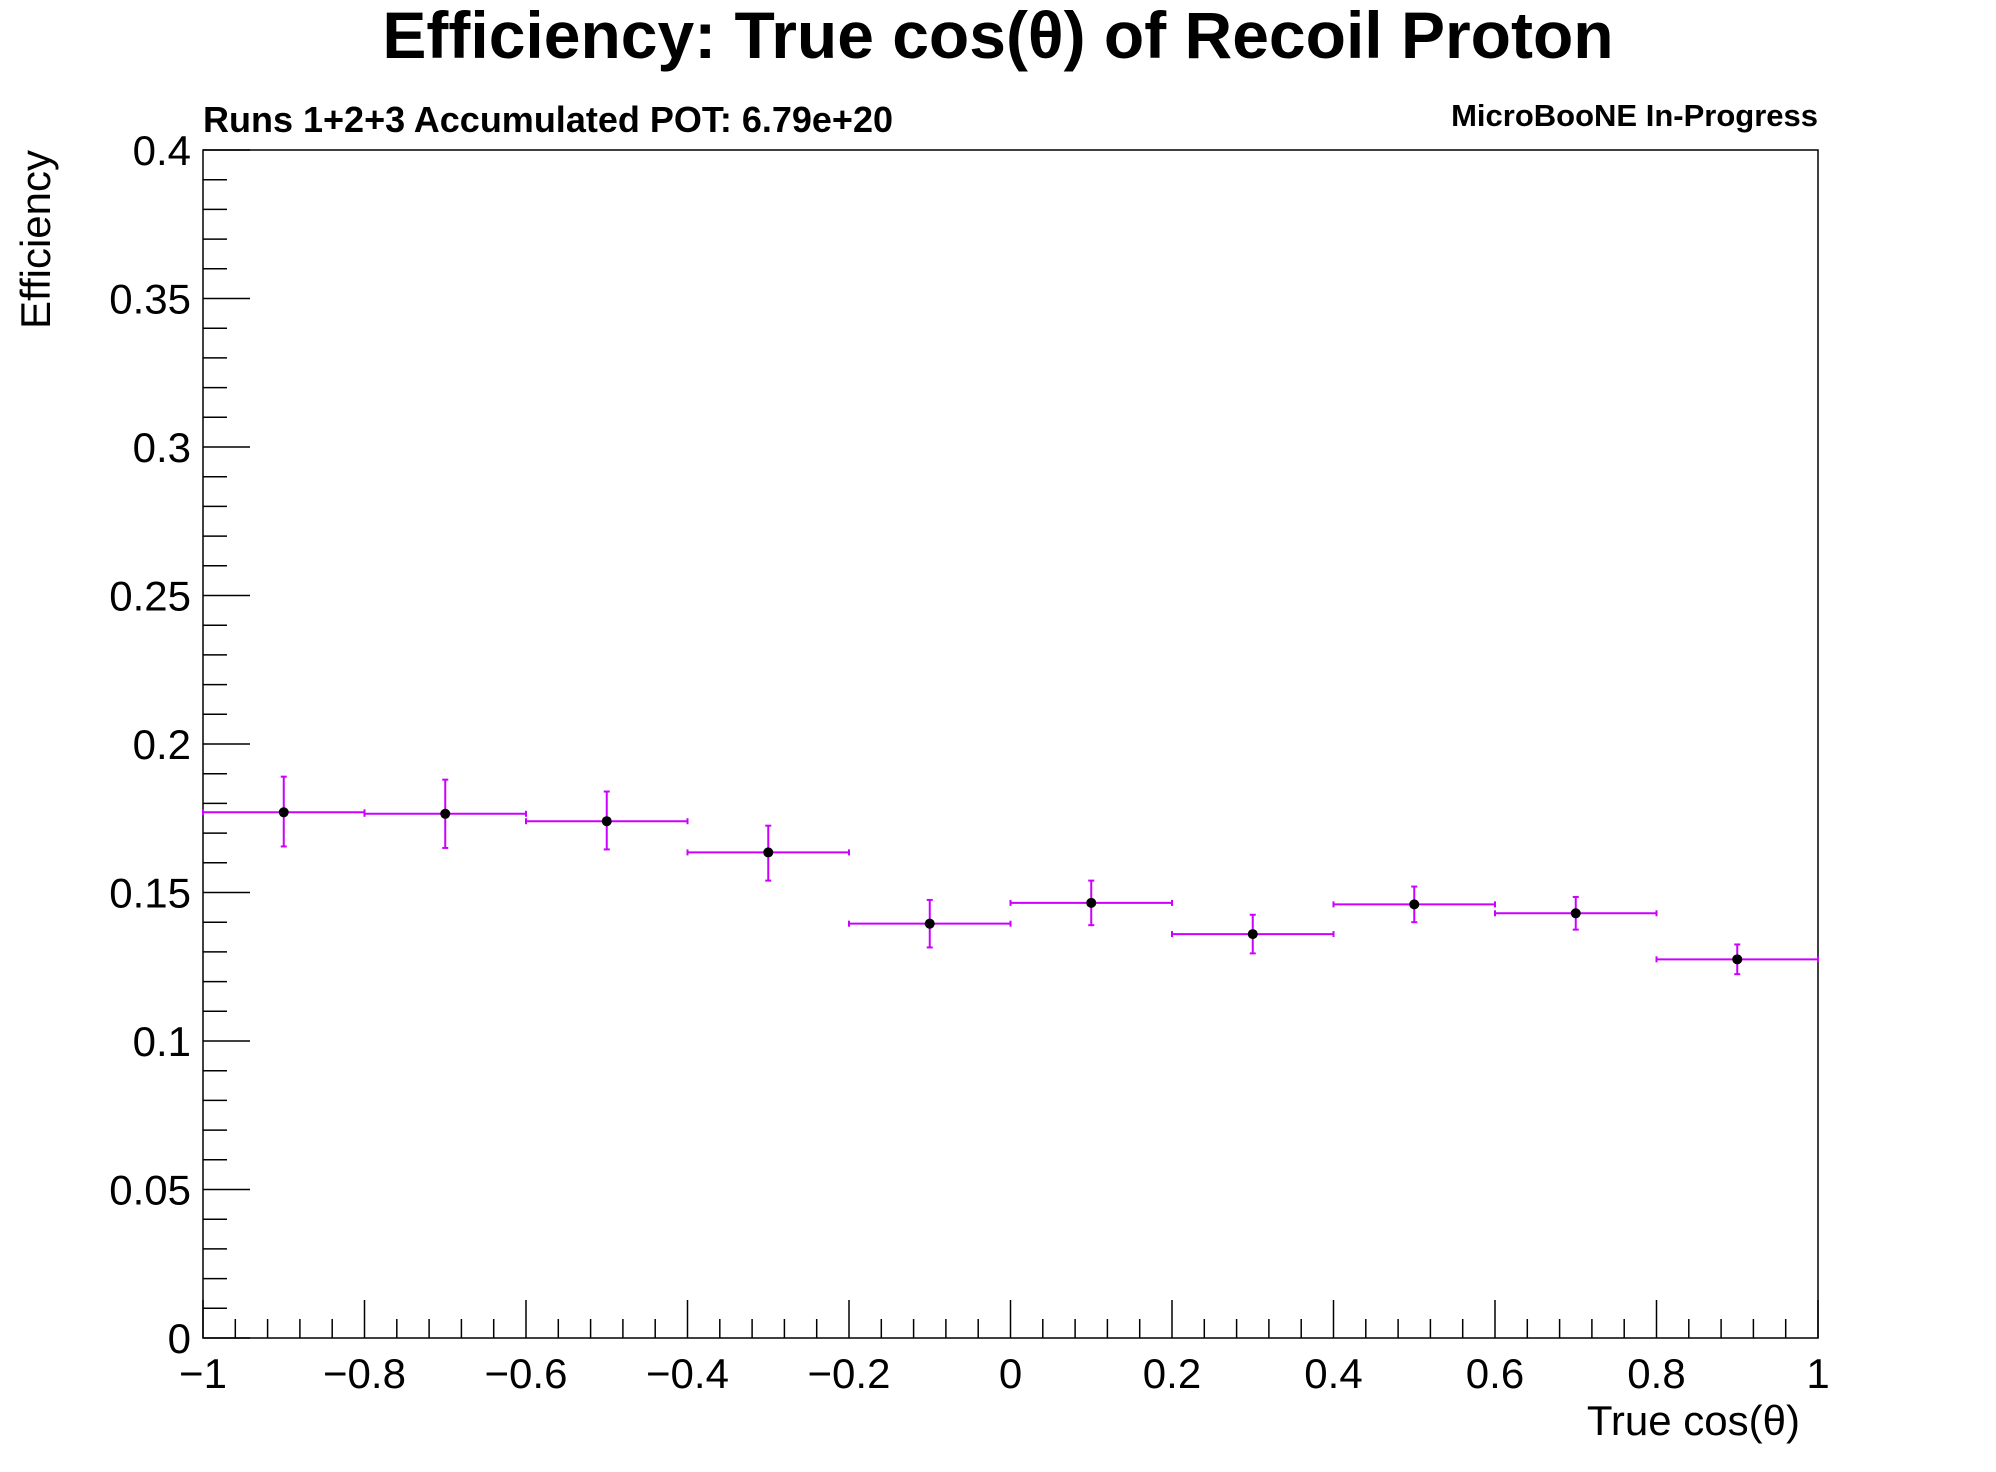 The image size is (1996, 1472). I want to click on x-tick-label: −1, so click(203, 1373).